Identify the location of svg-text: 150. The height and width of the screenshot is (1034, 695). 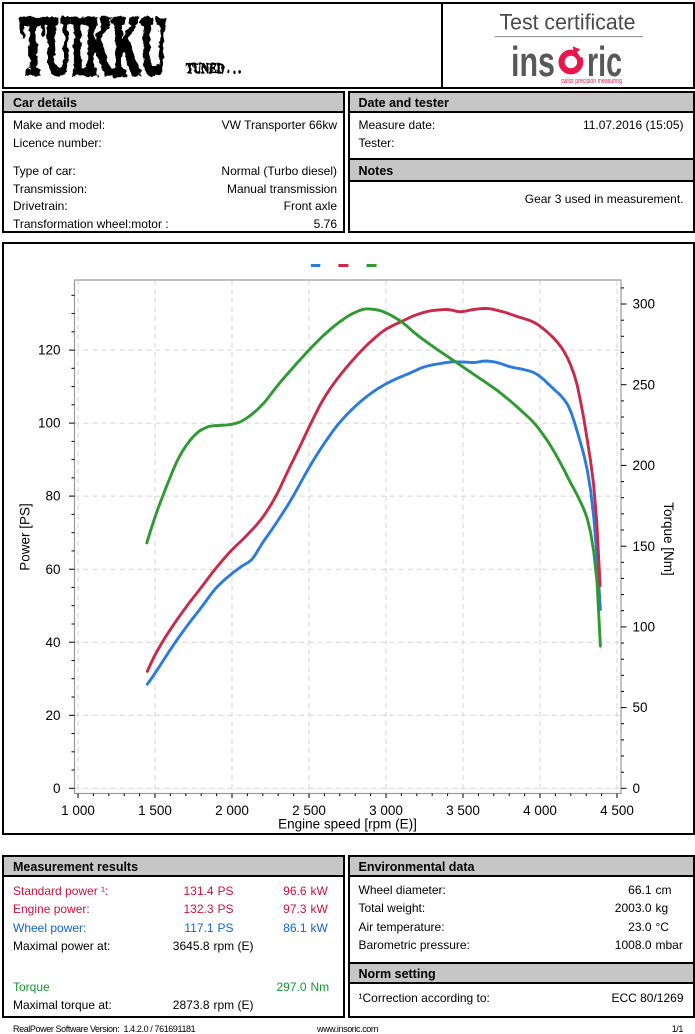
(644, 546).